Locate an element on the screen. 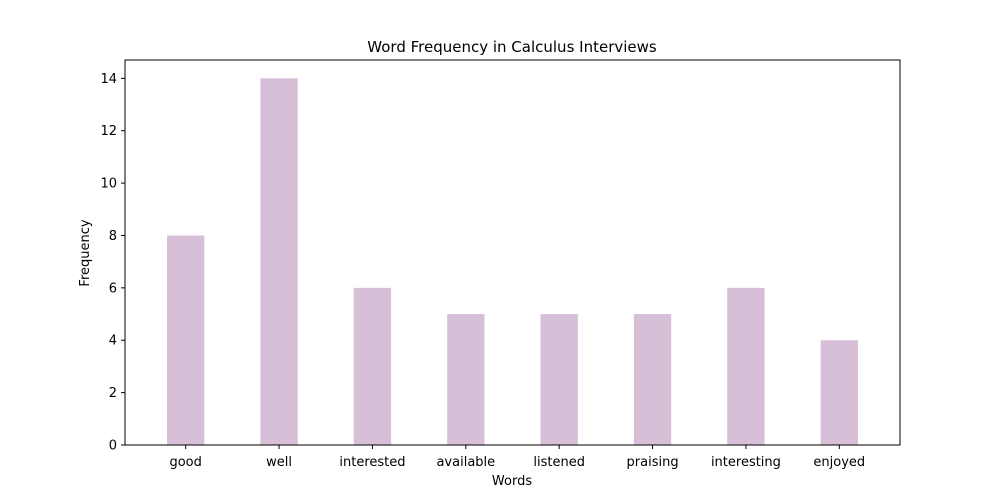 This screenshot has height=500, width=1000. y-tick-label: 8 is located at coordinates (113, 236).